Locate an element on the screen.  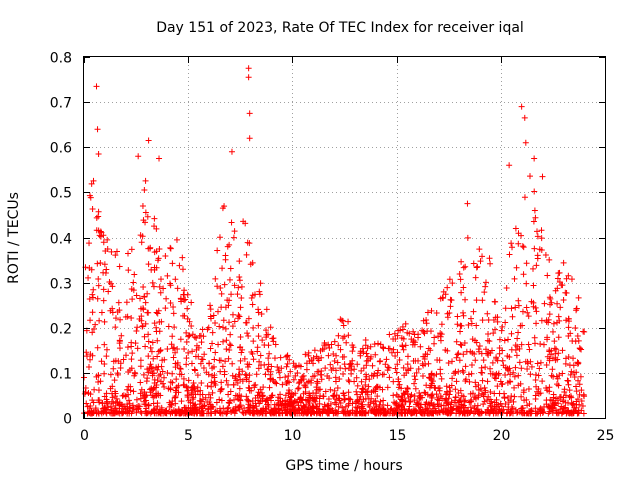
y-axis-label: ROTI / TECUs is located at coordinates (14, 238).